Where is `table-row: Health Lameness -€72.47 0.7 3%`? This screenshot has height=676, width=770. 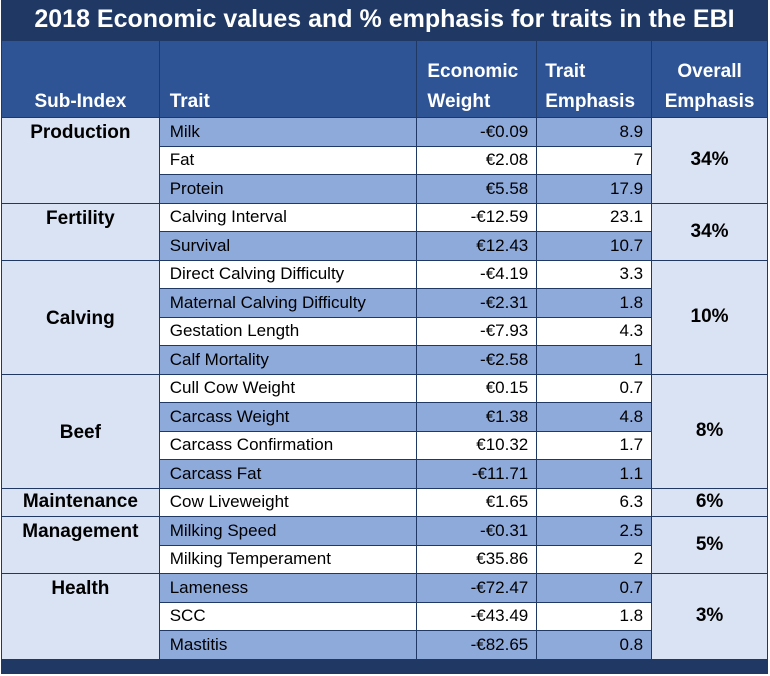
table-row: Health Lameness -€72.47 0.7 3% is located at coordinates (384, 616).